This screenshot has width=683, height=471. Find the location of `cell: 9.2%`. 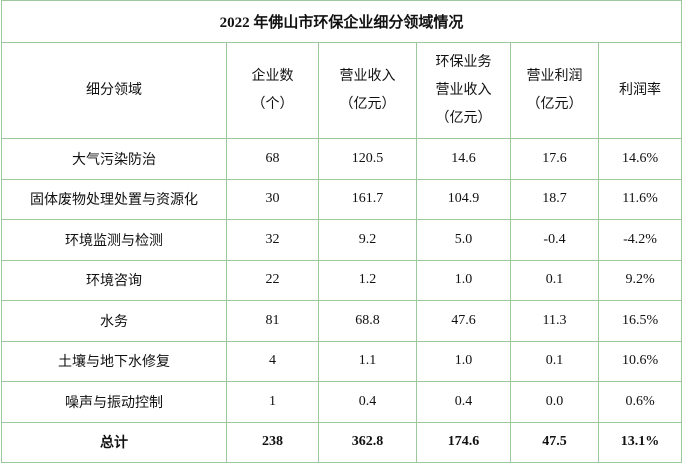

cell: 9.2% is located at coordinates (640, 280).